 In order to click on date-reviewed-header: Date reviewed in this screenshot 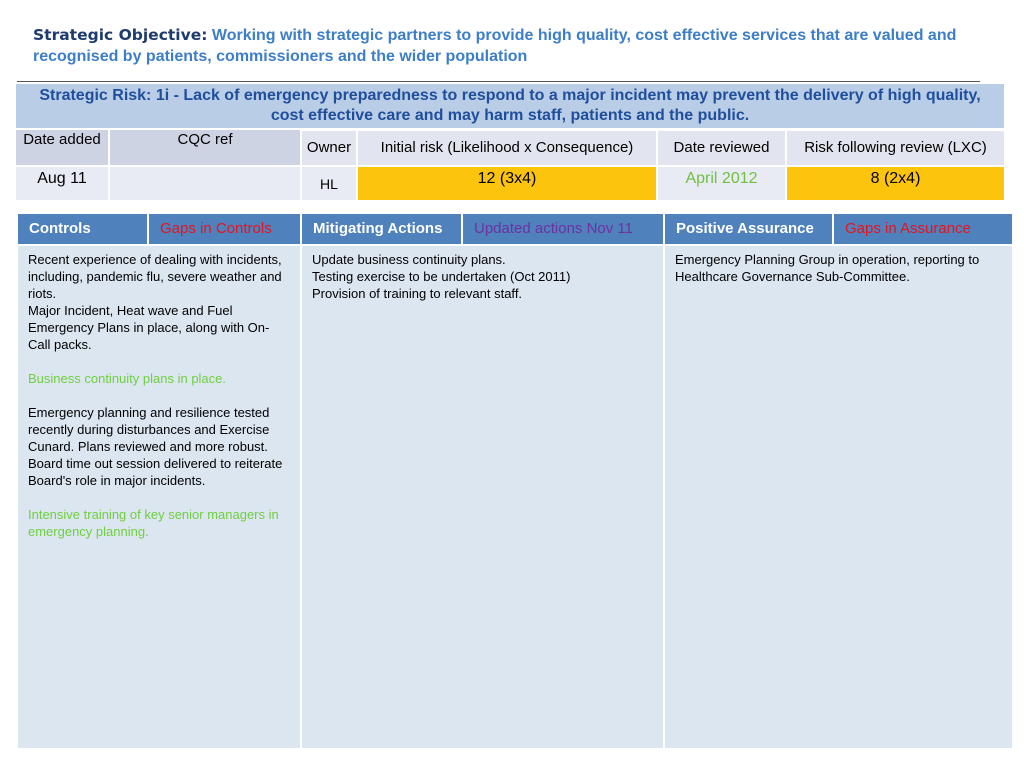, I will do `click(722, 147)`.